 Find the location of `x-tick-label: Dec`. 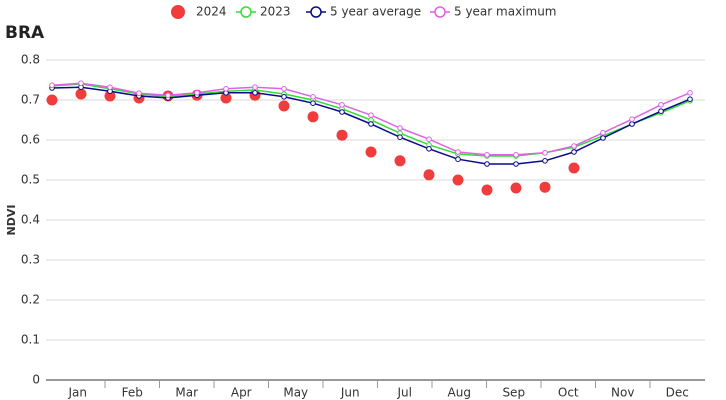

x-tick-label: Dec is located at coordinates (677, 393).